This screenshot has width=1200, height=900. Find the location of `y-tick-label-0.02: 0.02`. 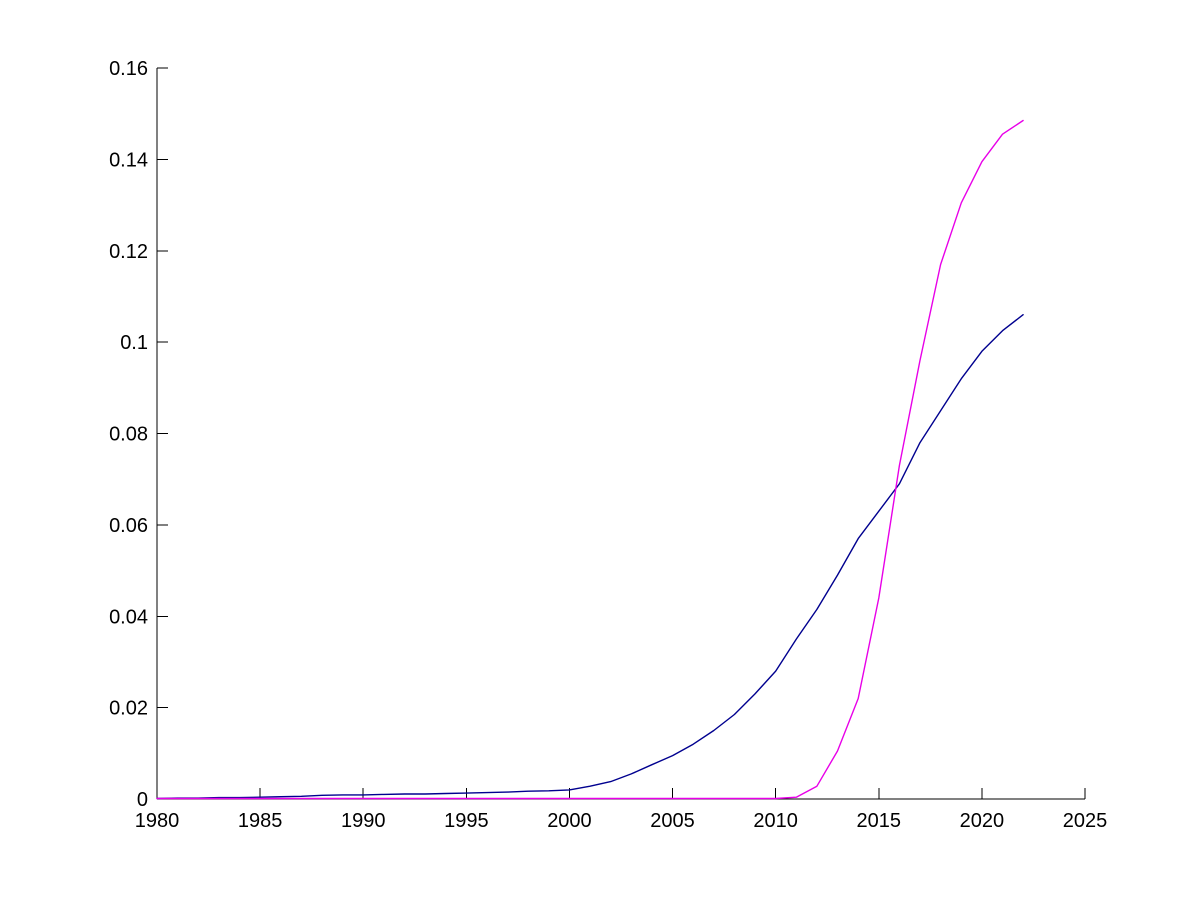

y-tick-label-0.02: 0.02 is located at coordinates (128, 709).